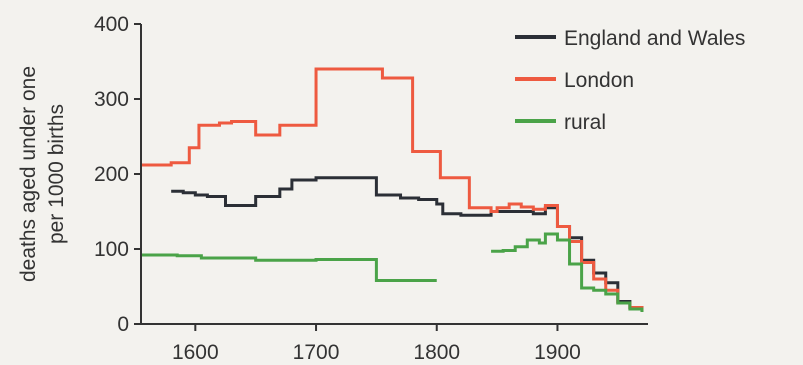 This screenshot has width=803, height=365. Describe the element at coordinates (599, 80) in the screenshot. I see `legend-label: London` at that location.